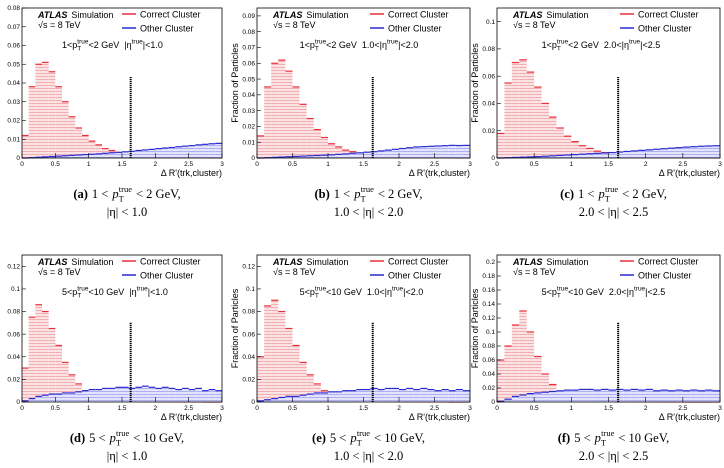 This screenshot has width=724, height=468. I want to click on cut-label: 5<pTtrue<10 GeV 1.0<|ηtrue|<2.0, so click(362, 293).